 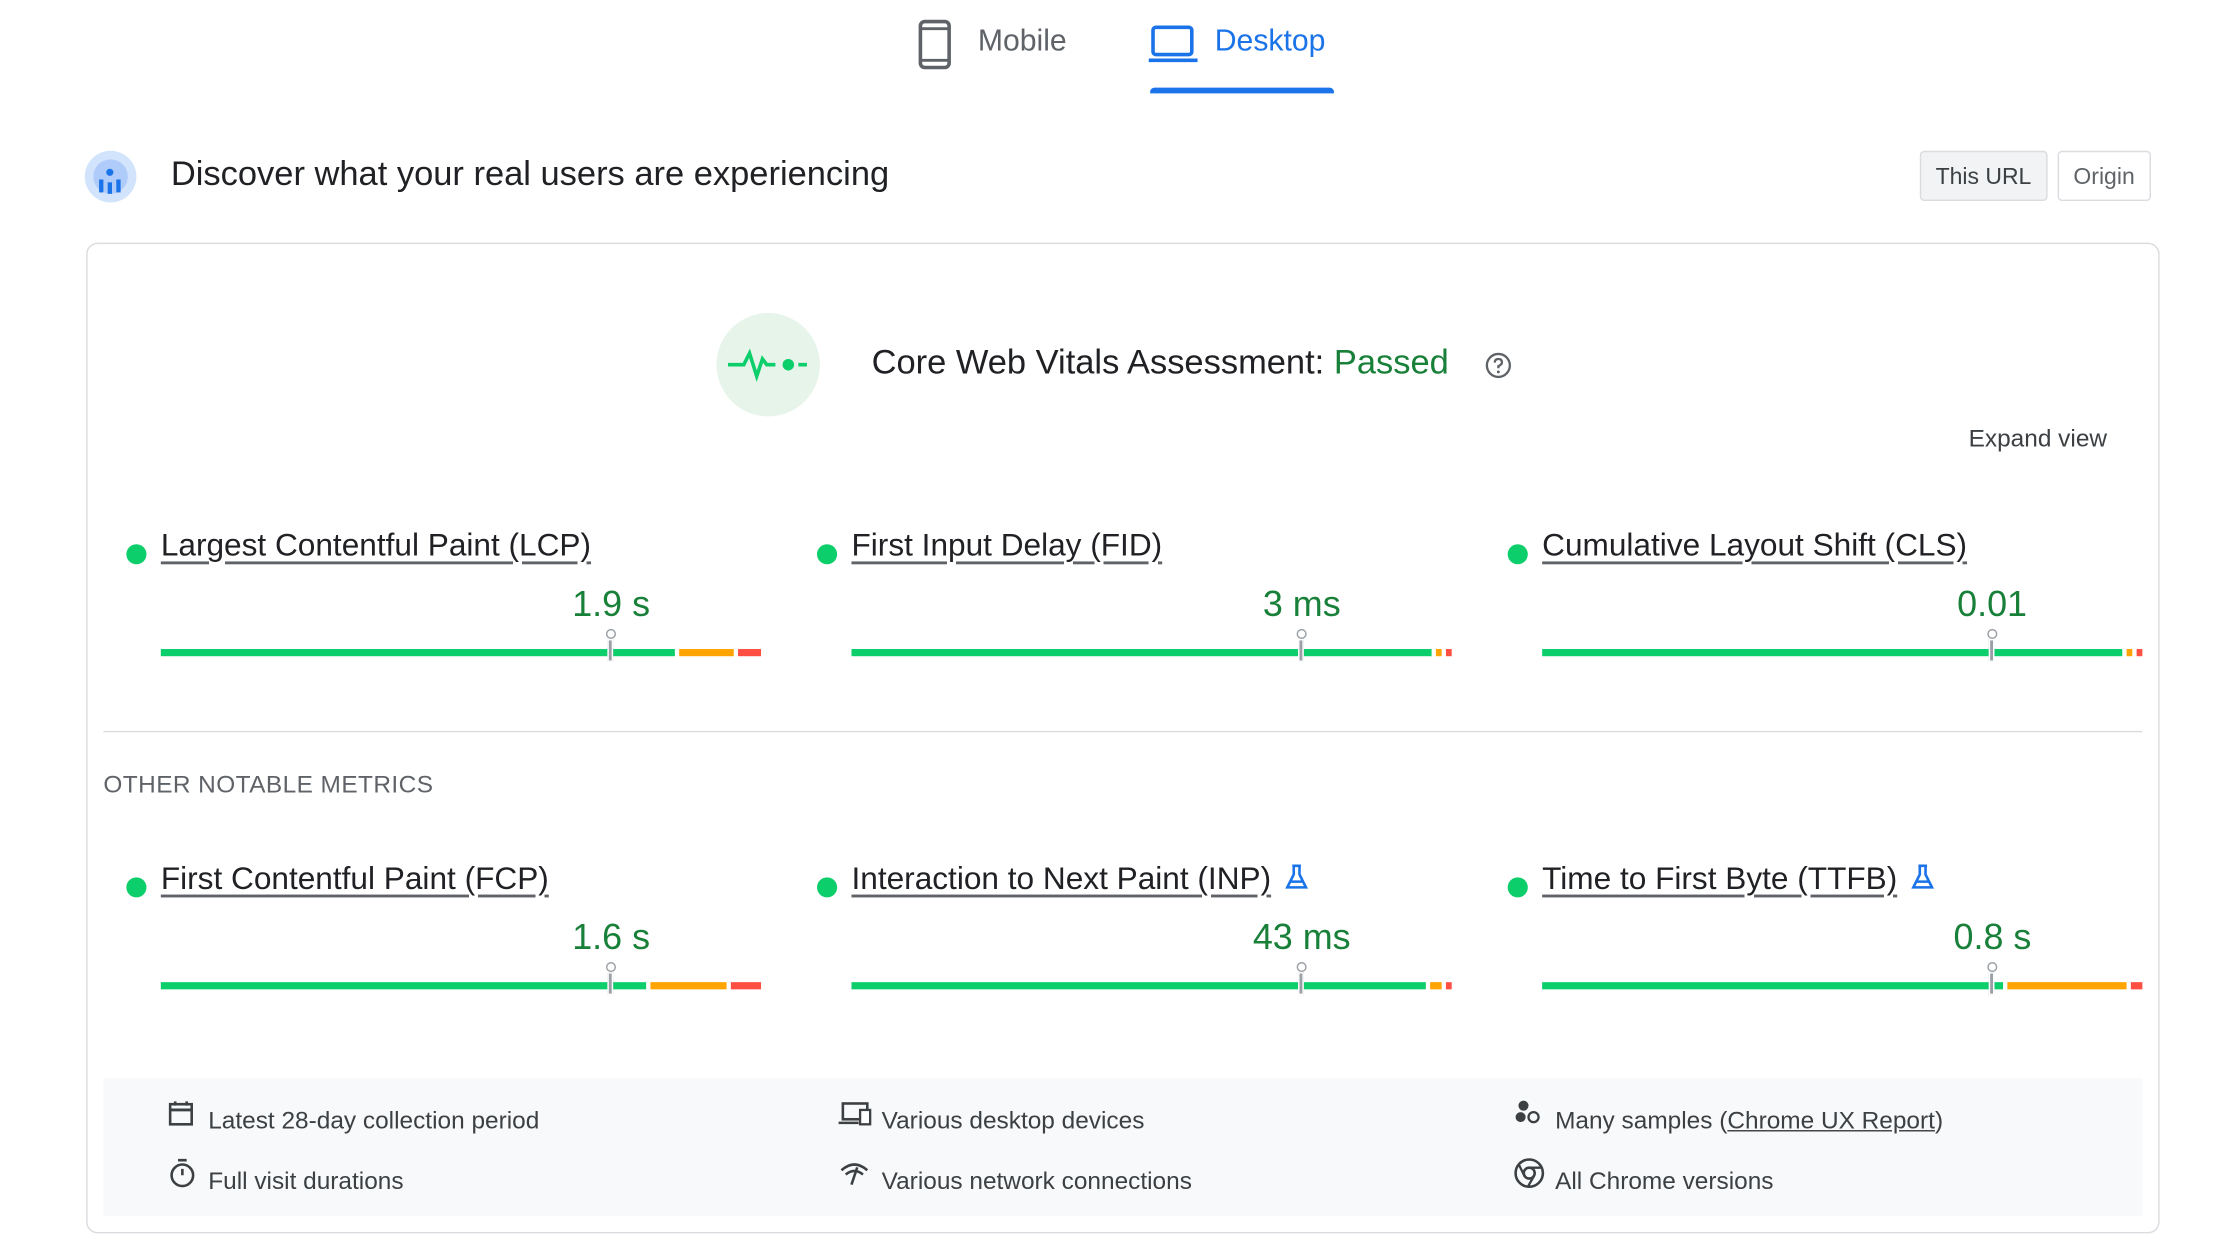 I want to click on metric-name: Interaction to Next Paint (INP), so click(x=1061, y=878).